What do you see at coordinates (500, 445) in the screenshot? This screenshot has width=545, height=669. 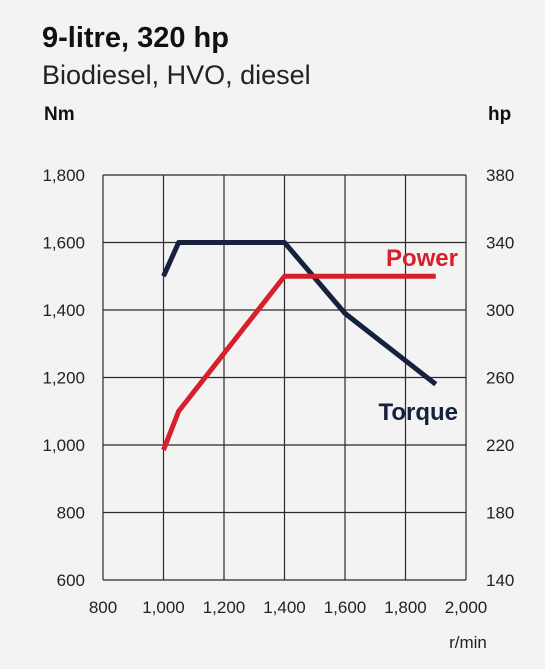 I see `y-tick-label-right: 220` at bounding box center [500, 445].